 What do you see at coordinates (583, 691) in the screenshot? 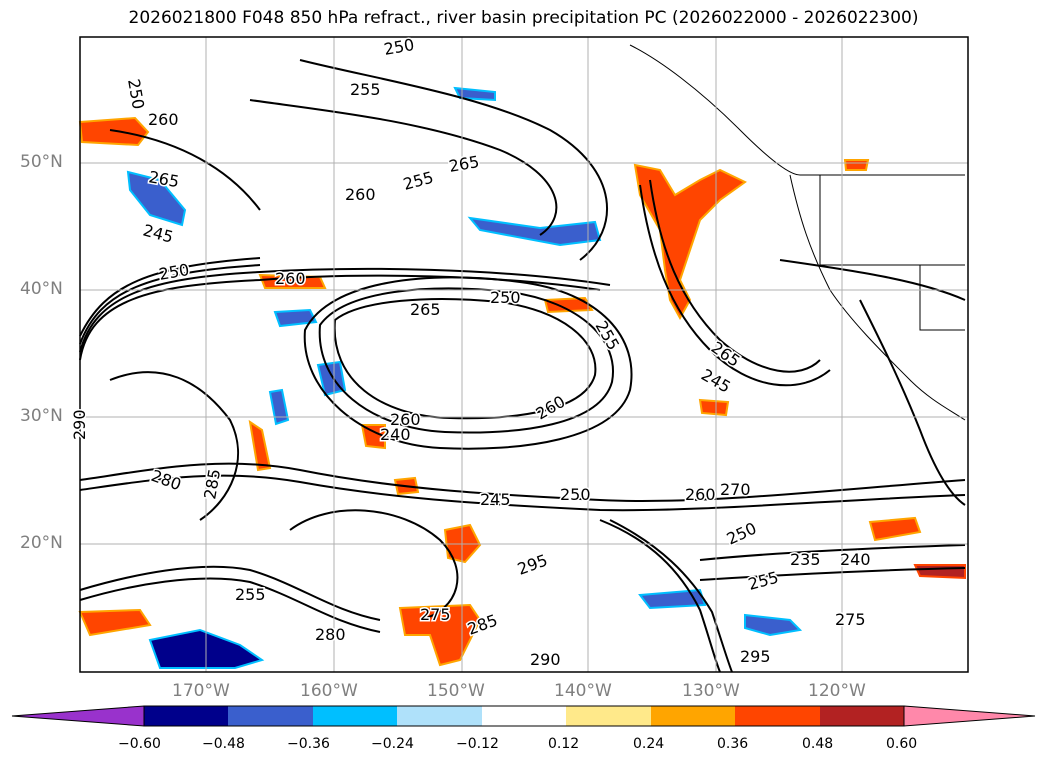
I see `lon-label: 140°W` at bounding box center [583, 691].